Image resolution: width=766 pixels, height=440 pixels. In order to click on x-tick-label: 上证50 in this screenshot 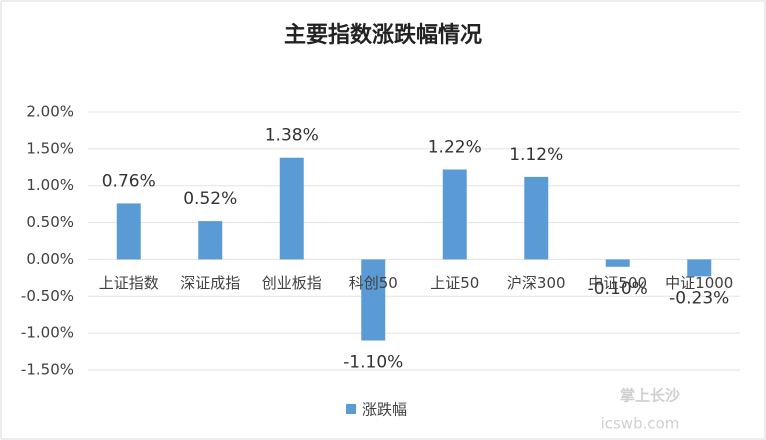, I will do `click(454, 283)`.